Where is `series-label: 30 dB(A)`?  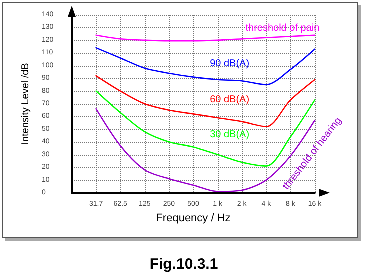
series-label: 30 dB(A) is located at coordinates (230, 134).